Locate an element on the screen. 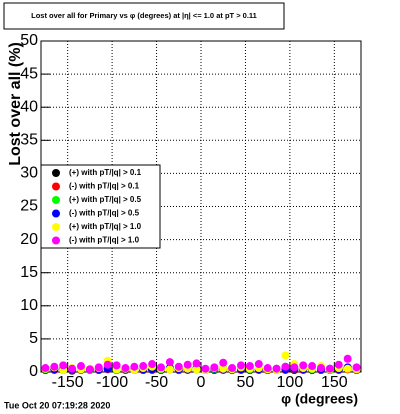 The image size is (400, 414). y-tick-label: 35 is located at coordinates (29, 140).